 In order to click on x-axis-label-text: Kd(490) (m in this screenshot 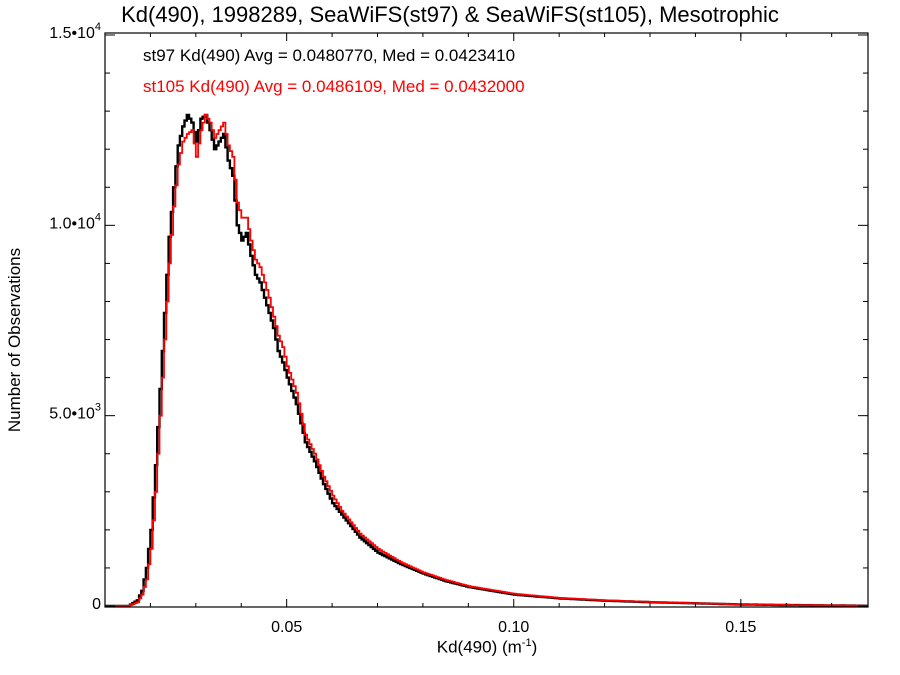, I will do `click(479, 647)`.